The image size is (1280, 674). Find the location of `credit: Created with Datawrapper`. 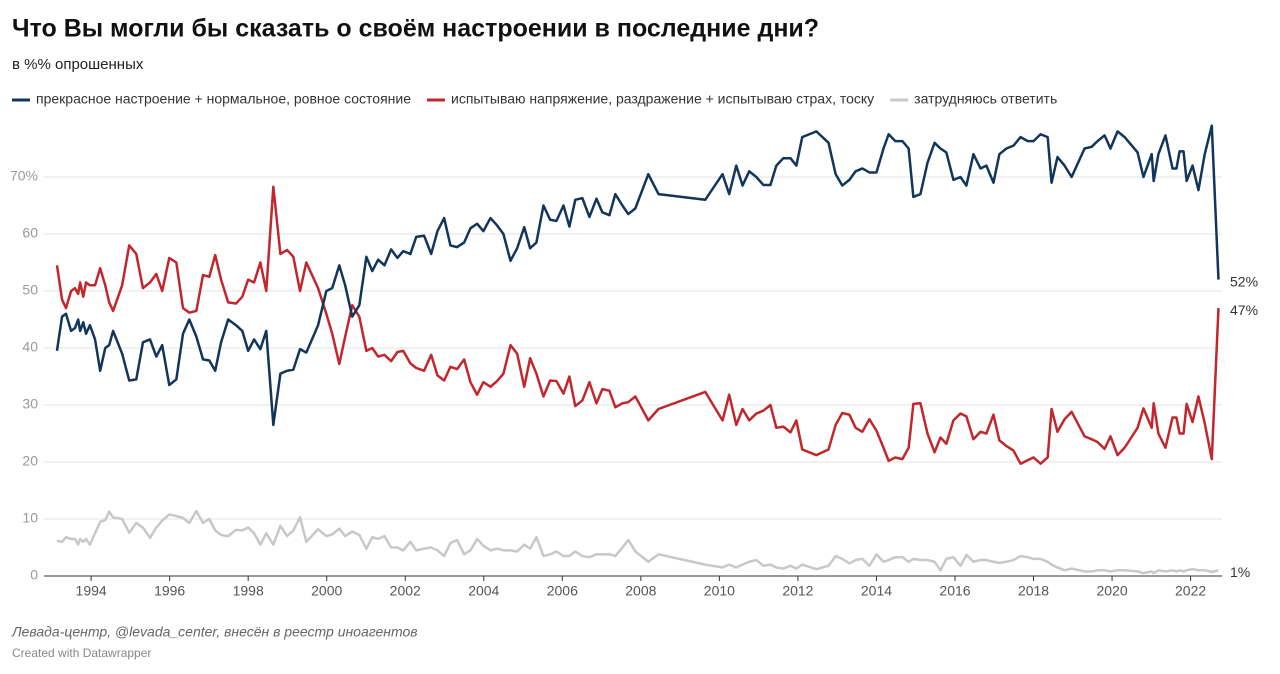

credit: Created with Datawrapper is located at coordinates (81, 653).